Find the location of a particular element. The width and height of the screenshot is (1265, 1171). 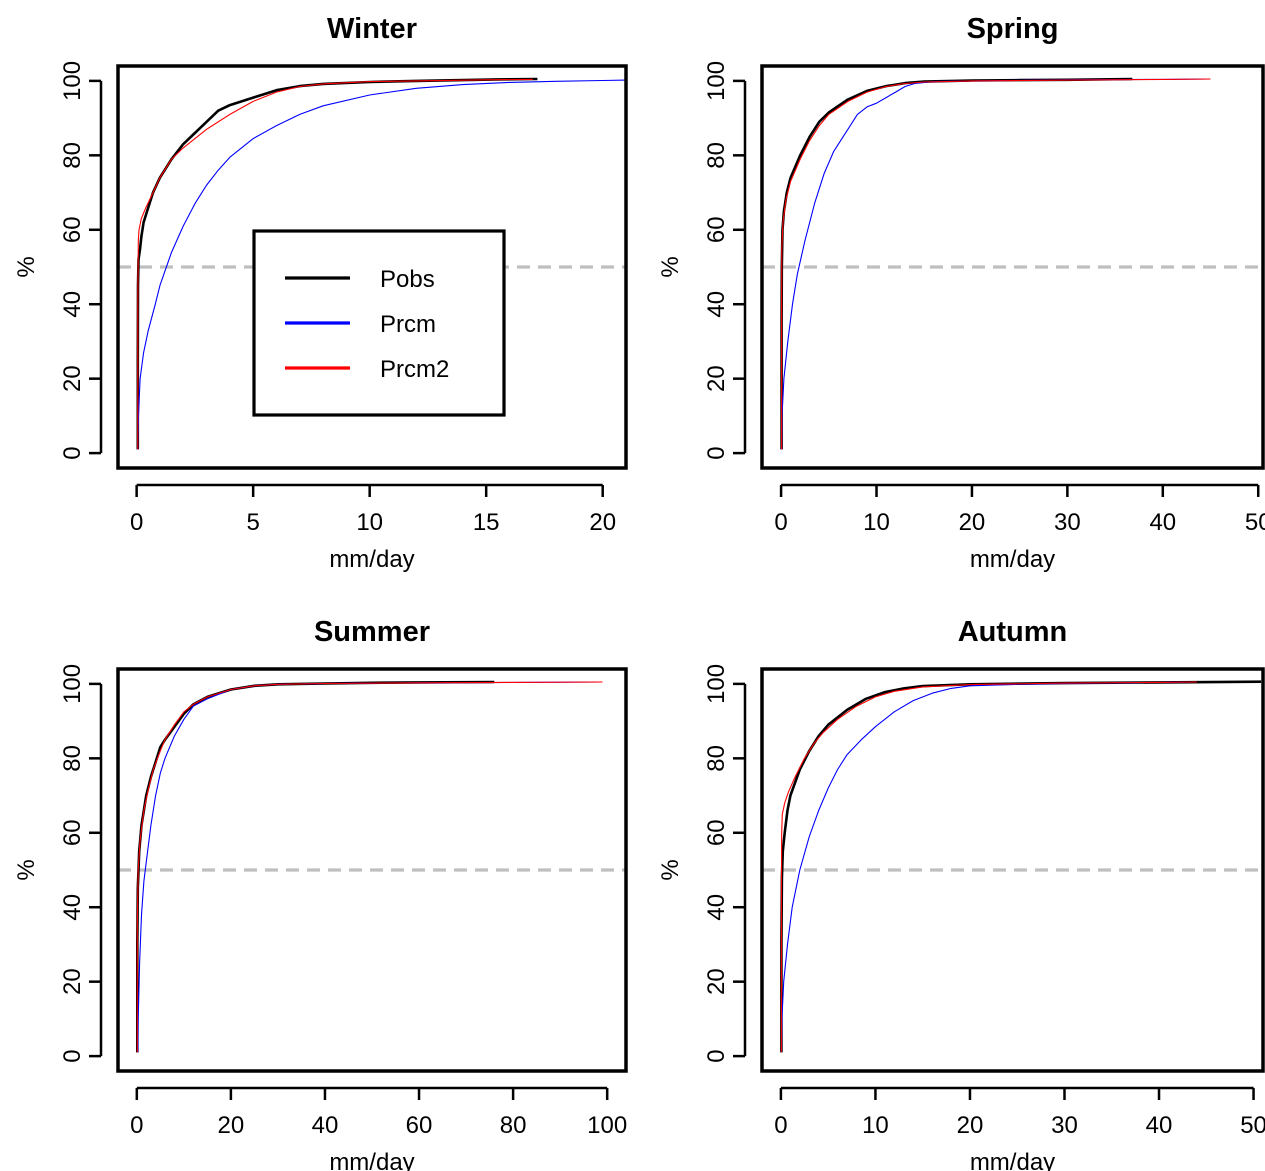

panel-title: Autumn is located at coordinates (1013, 632).